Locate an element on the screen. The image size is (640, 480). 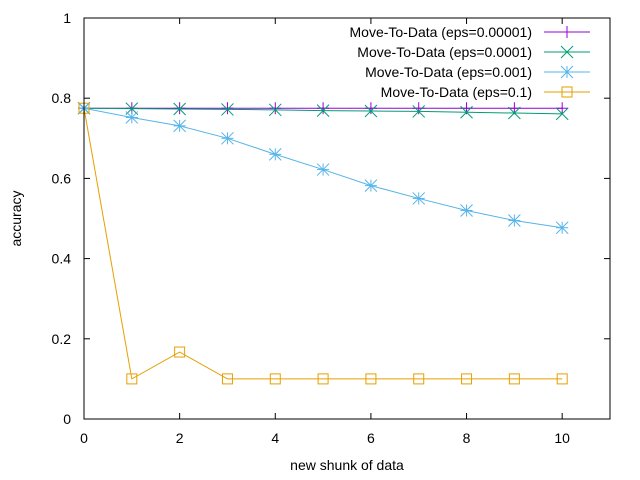
legend-label: Move-To-Data (eps=0.0001) is located at coordinates (444, 52).